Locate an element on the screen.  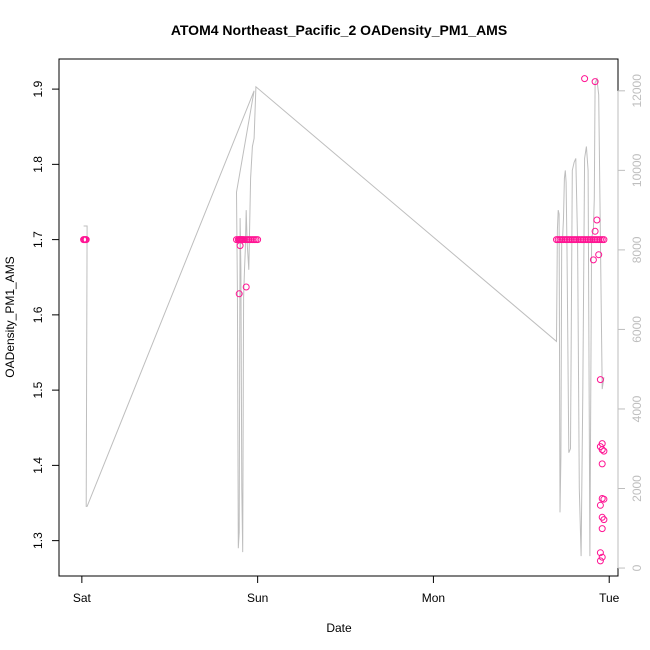
y2-tick-label: 0 is located at coordinates (637, 567).